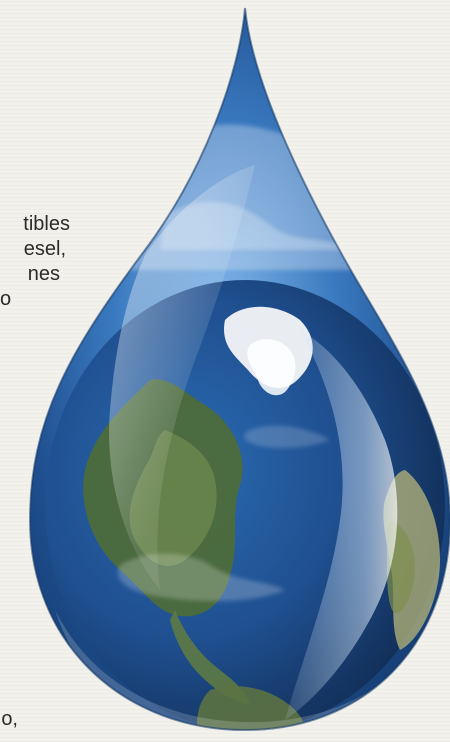 The image size is (450, 742). What do you see at coordinates (9, 719) in the screenshot?
I see `text-fragment-5: o,` at bounding box center [9, 719].